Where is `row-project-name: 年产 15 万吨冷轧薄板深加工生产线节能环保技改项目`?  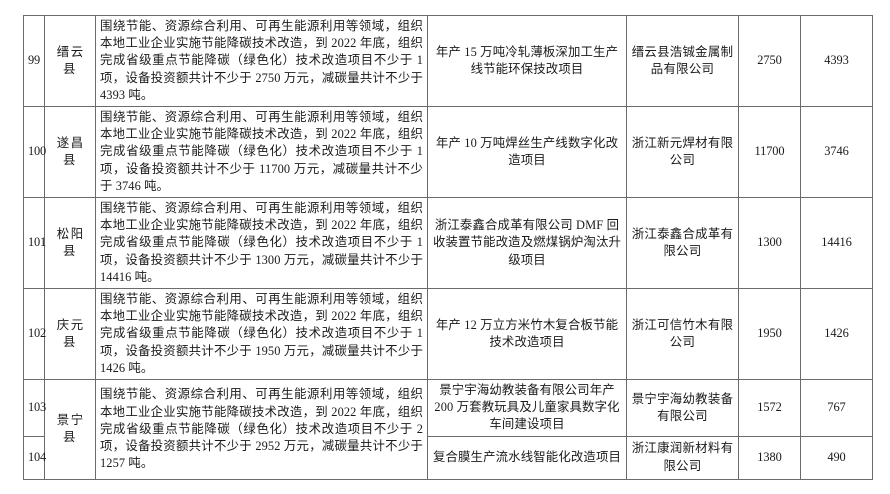
row-project-name: 年产 15 万吨冷轧薄板深加工生产线节能环保技改项目 is located at coordinates (527, 61).